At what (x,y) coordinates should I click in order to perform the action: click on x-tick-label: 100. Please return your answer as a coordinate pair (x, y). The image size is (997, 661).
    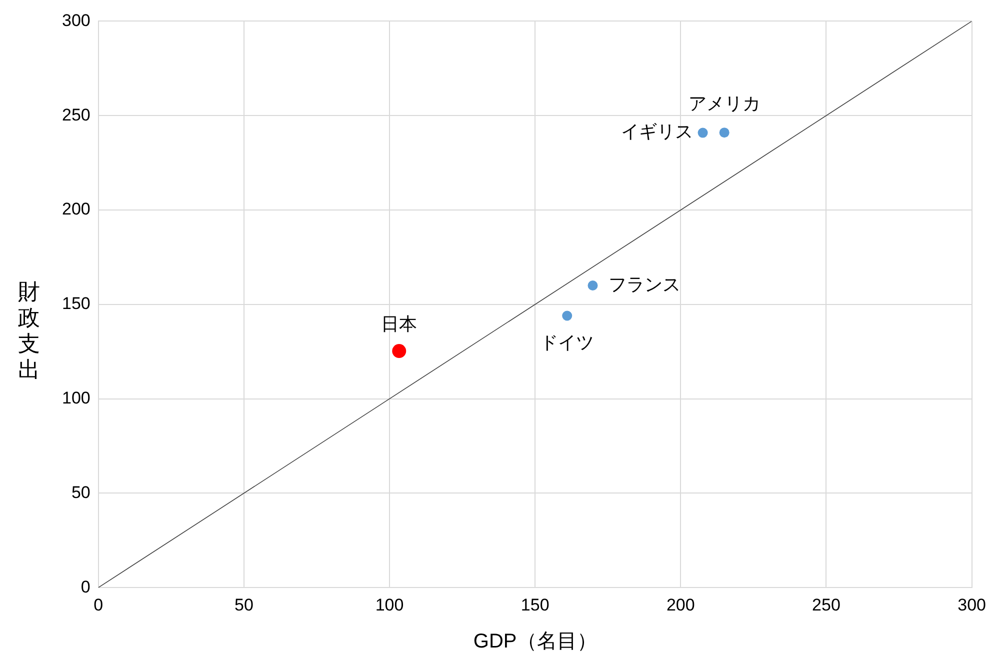
    Looking at the image, I should click on (389, 604).